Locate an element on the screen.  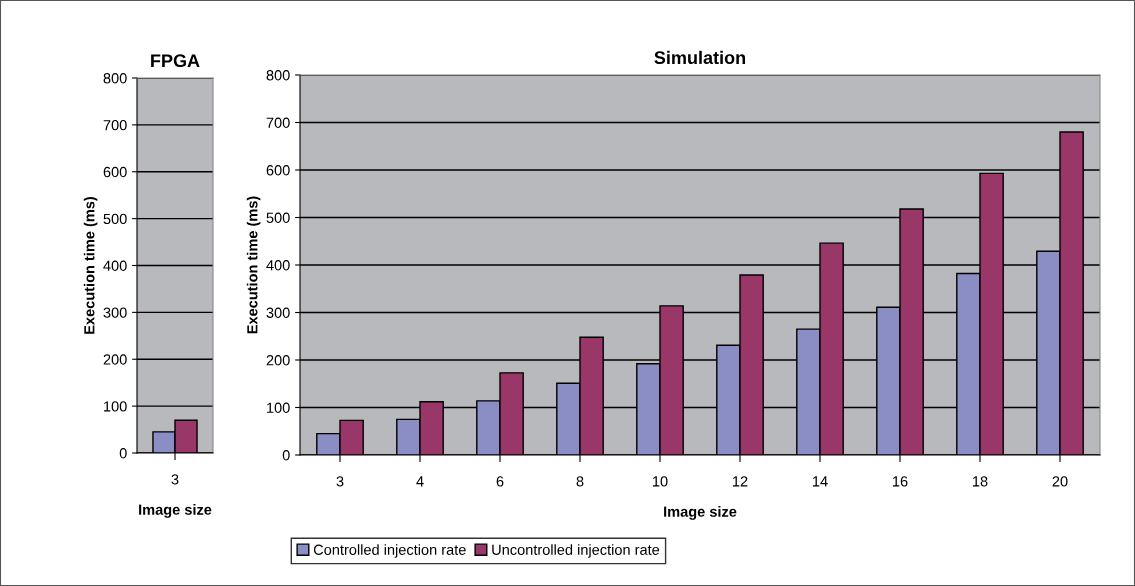
x-tick-label: 16 is located at coordinates (900, 481).